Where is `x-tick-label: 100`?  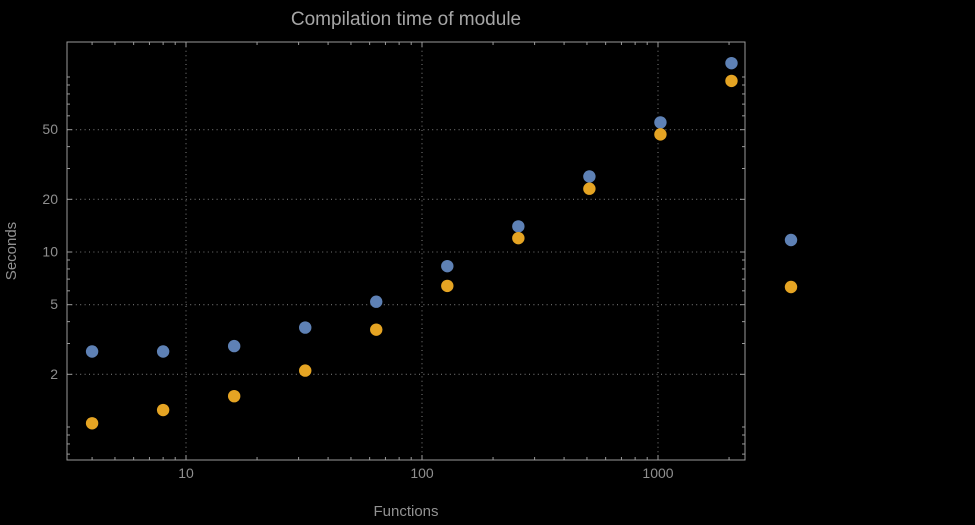 x-tick-label: 100 is located at coordinates (422, 473).